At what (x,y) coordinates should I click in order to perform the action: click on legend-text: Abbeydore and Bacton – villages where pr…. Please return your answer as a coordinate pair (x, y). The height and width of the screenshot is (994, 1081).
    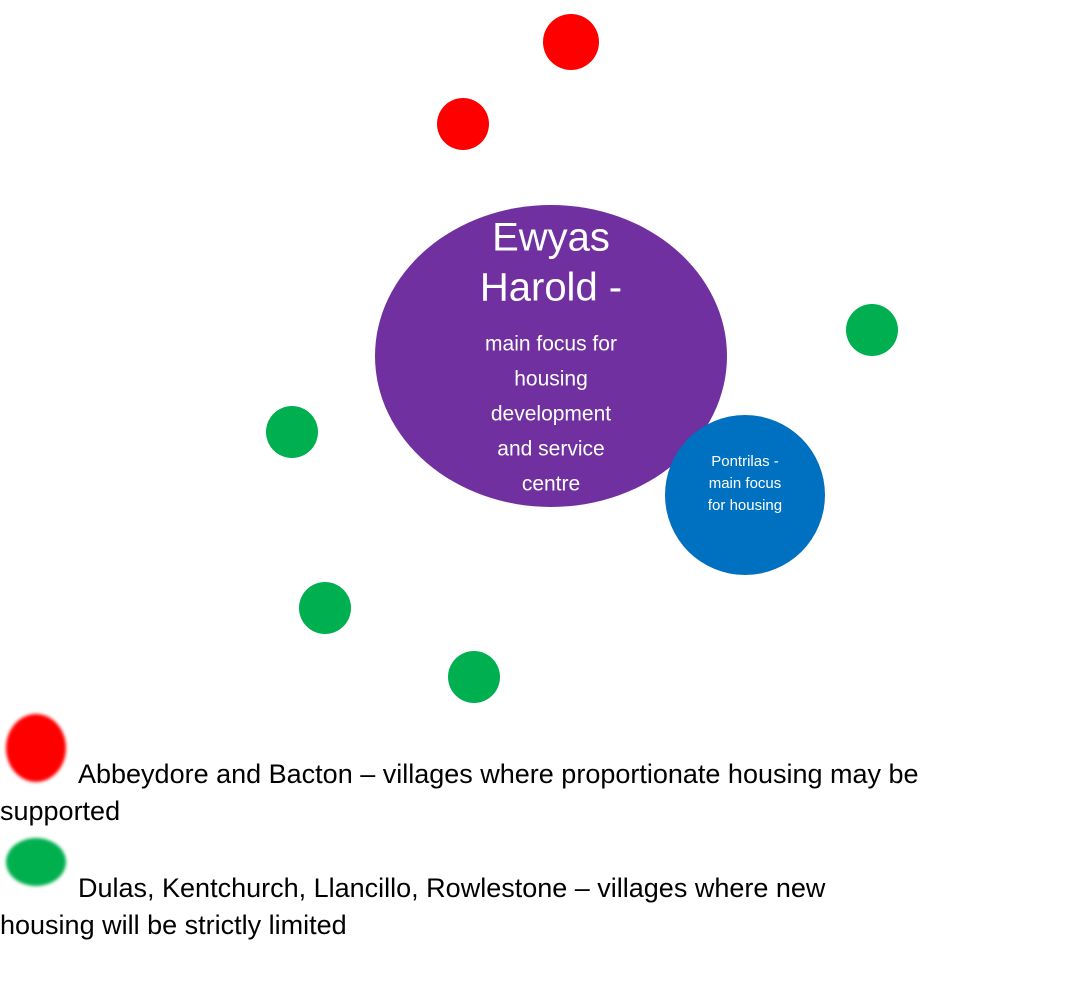
    Looking at the image, I should click on (498, 774).